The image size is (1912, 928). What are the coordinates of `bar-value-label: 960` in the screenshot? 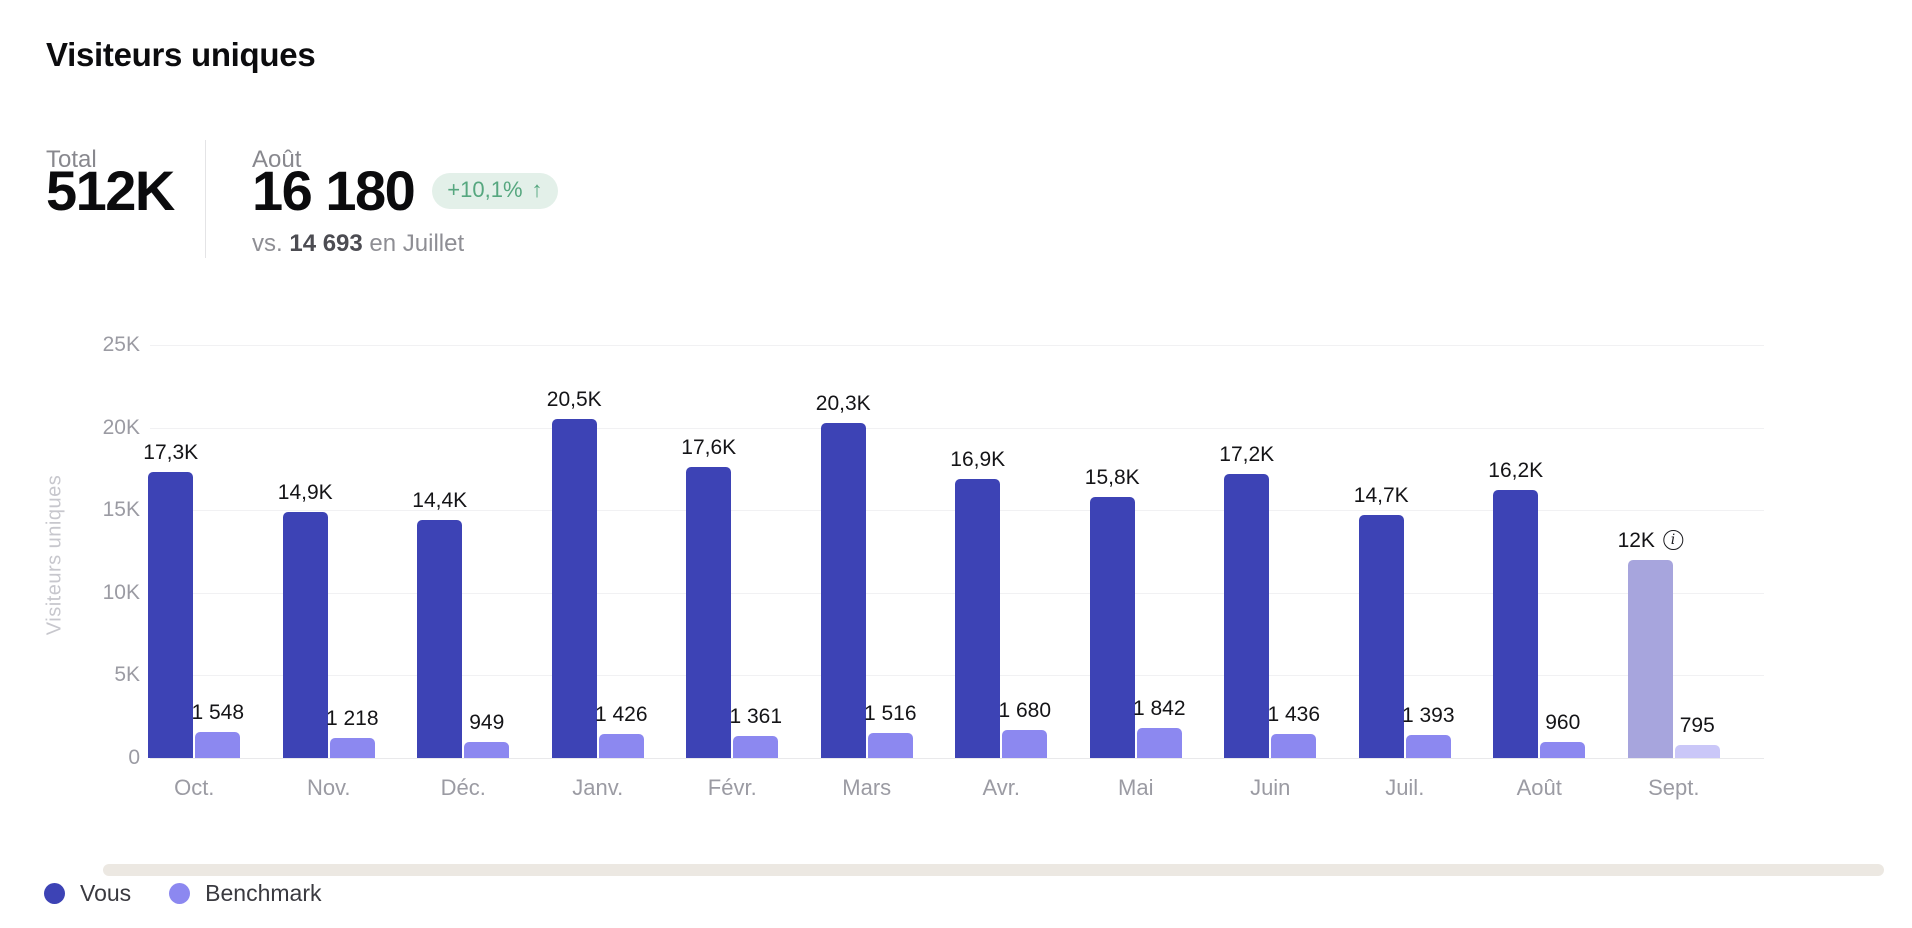 It's located at (1562, 722).